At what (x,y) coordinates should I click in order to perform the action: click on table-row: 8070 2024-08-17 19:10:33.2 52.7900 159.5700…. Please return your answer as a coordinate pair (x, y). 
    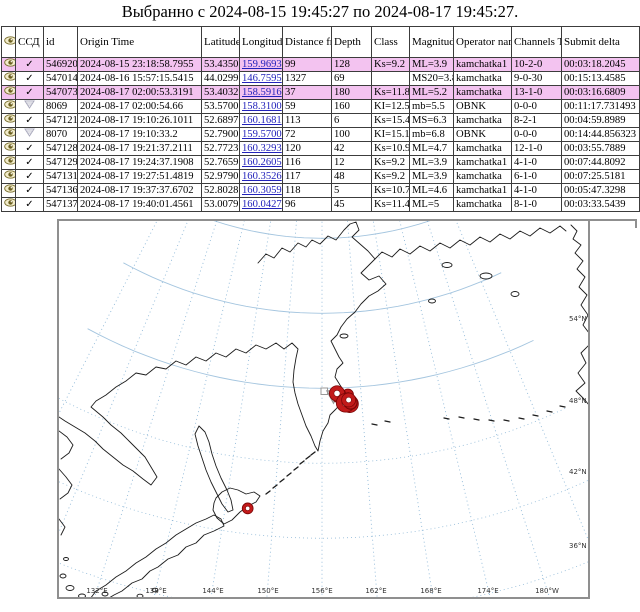
    Looking at the image, I should click on (320, 134).